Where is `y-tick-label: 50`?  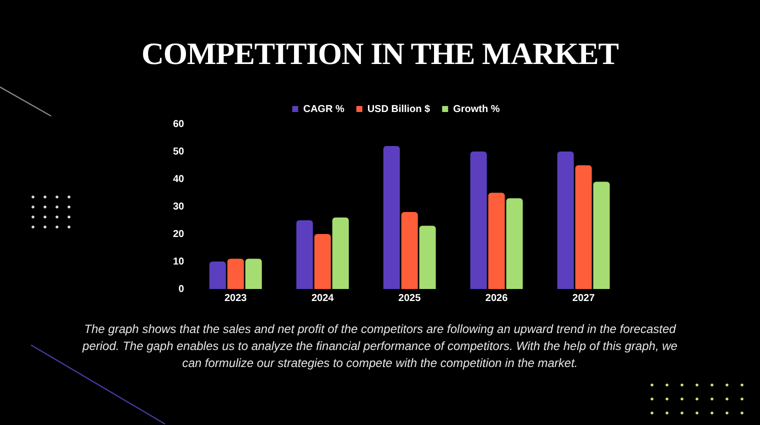 y-tick-label: 50 is located at coordinates (179, 152).